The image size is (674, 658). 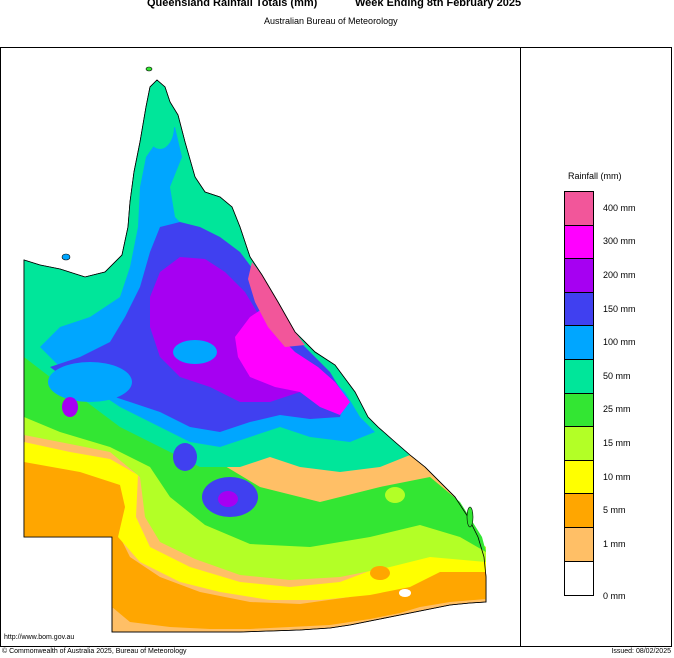 I want to click on pocket-sw-blue, so click(x=185, y=457).